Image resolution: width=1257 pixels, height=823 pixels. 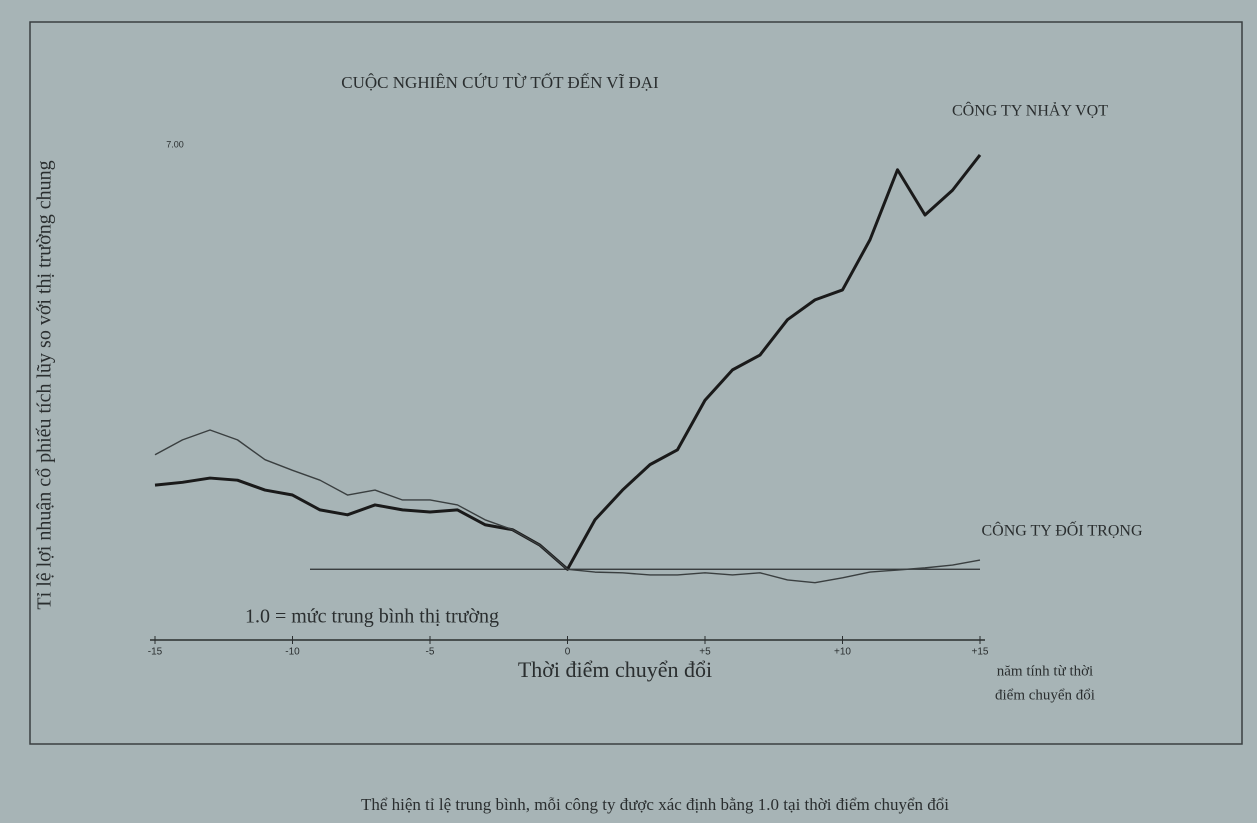 I want to click on x-note: điểm chuyển đổi, so click(x=1045, y=695).